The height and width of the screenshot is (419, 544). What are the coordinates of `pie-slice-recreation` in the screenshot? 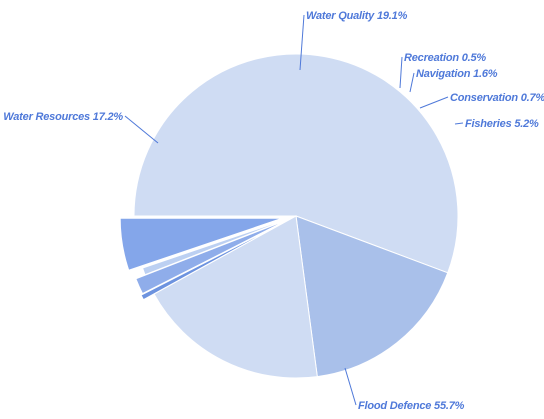 It's located at (213, 261).